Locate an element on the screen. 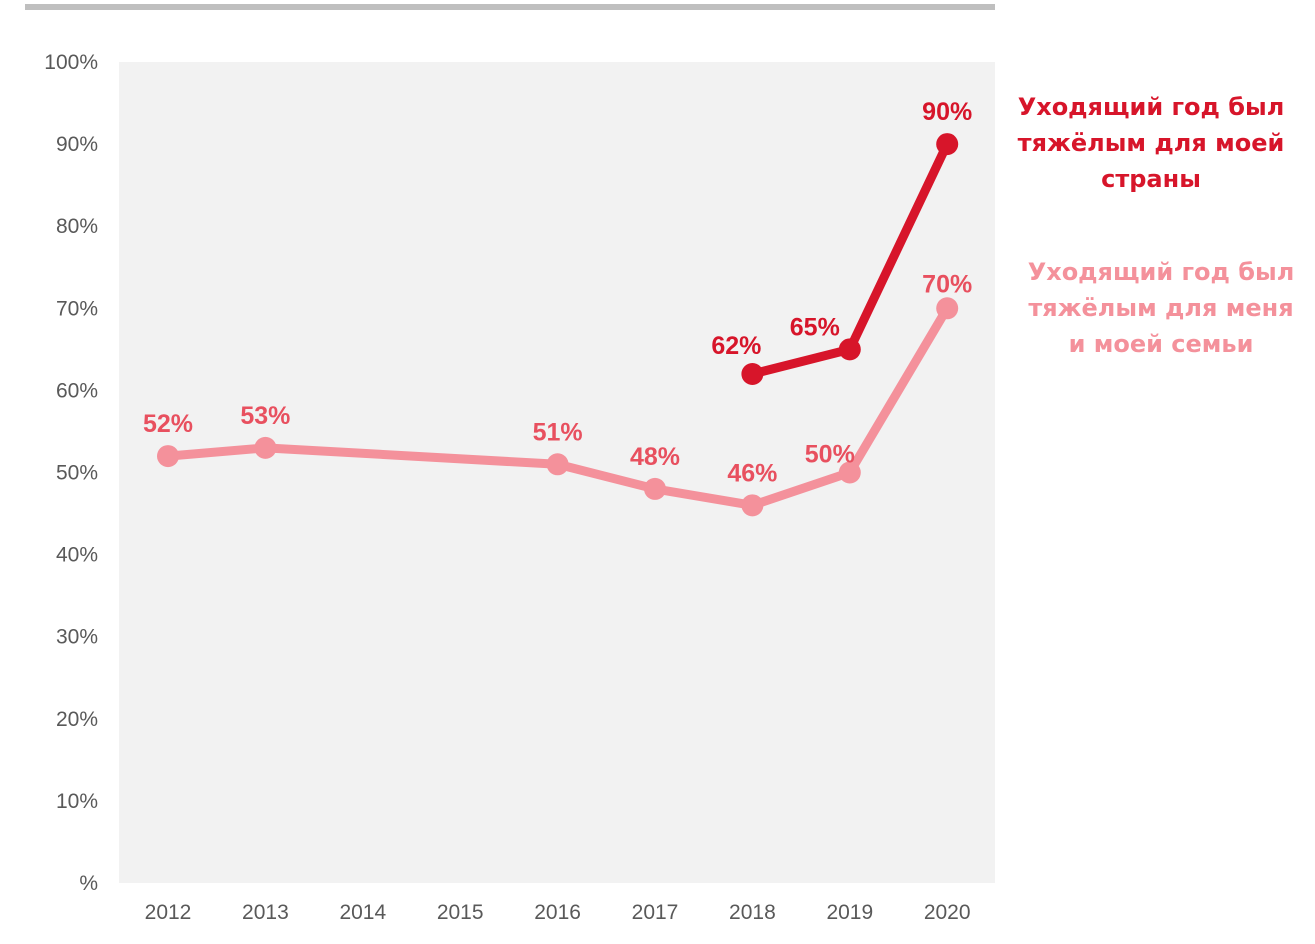 This screenshot has width=1315, height=944. data-label: 50% is located at coordinates (830, 455).